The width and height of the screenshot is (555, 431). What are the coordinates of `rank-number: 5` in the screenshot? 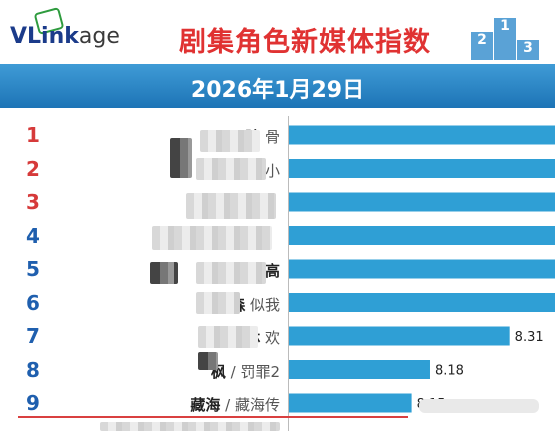 It's located at (33, 269).